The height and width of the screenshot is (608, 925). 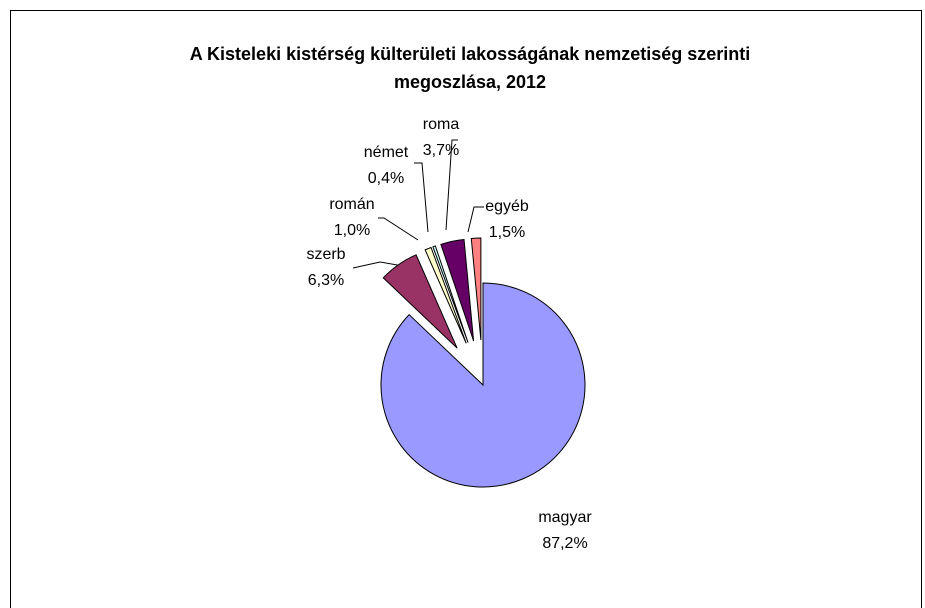 What do you see at coordinates (351, 204) in the screenshot?
I see `slice-label: román` at bounding box center [351, 204].